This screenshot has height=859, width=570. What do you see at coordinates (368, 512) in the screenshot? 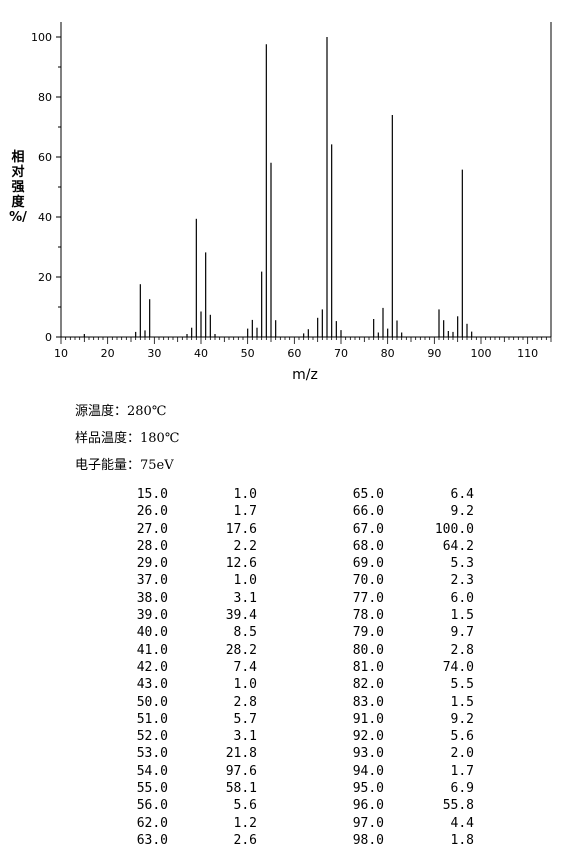
I see `peak-mz: 66.0` at bounding box center [368, 512].